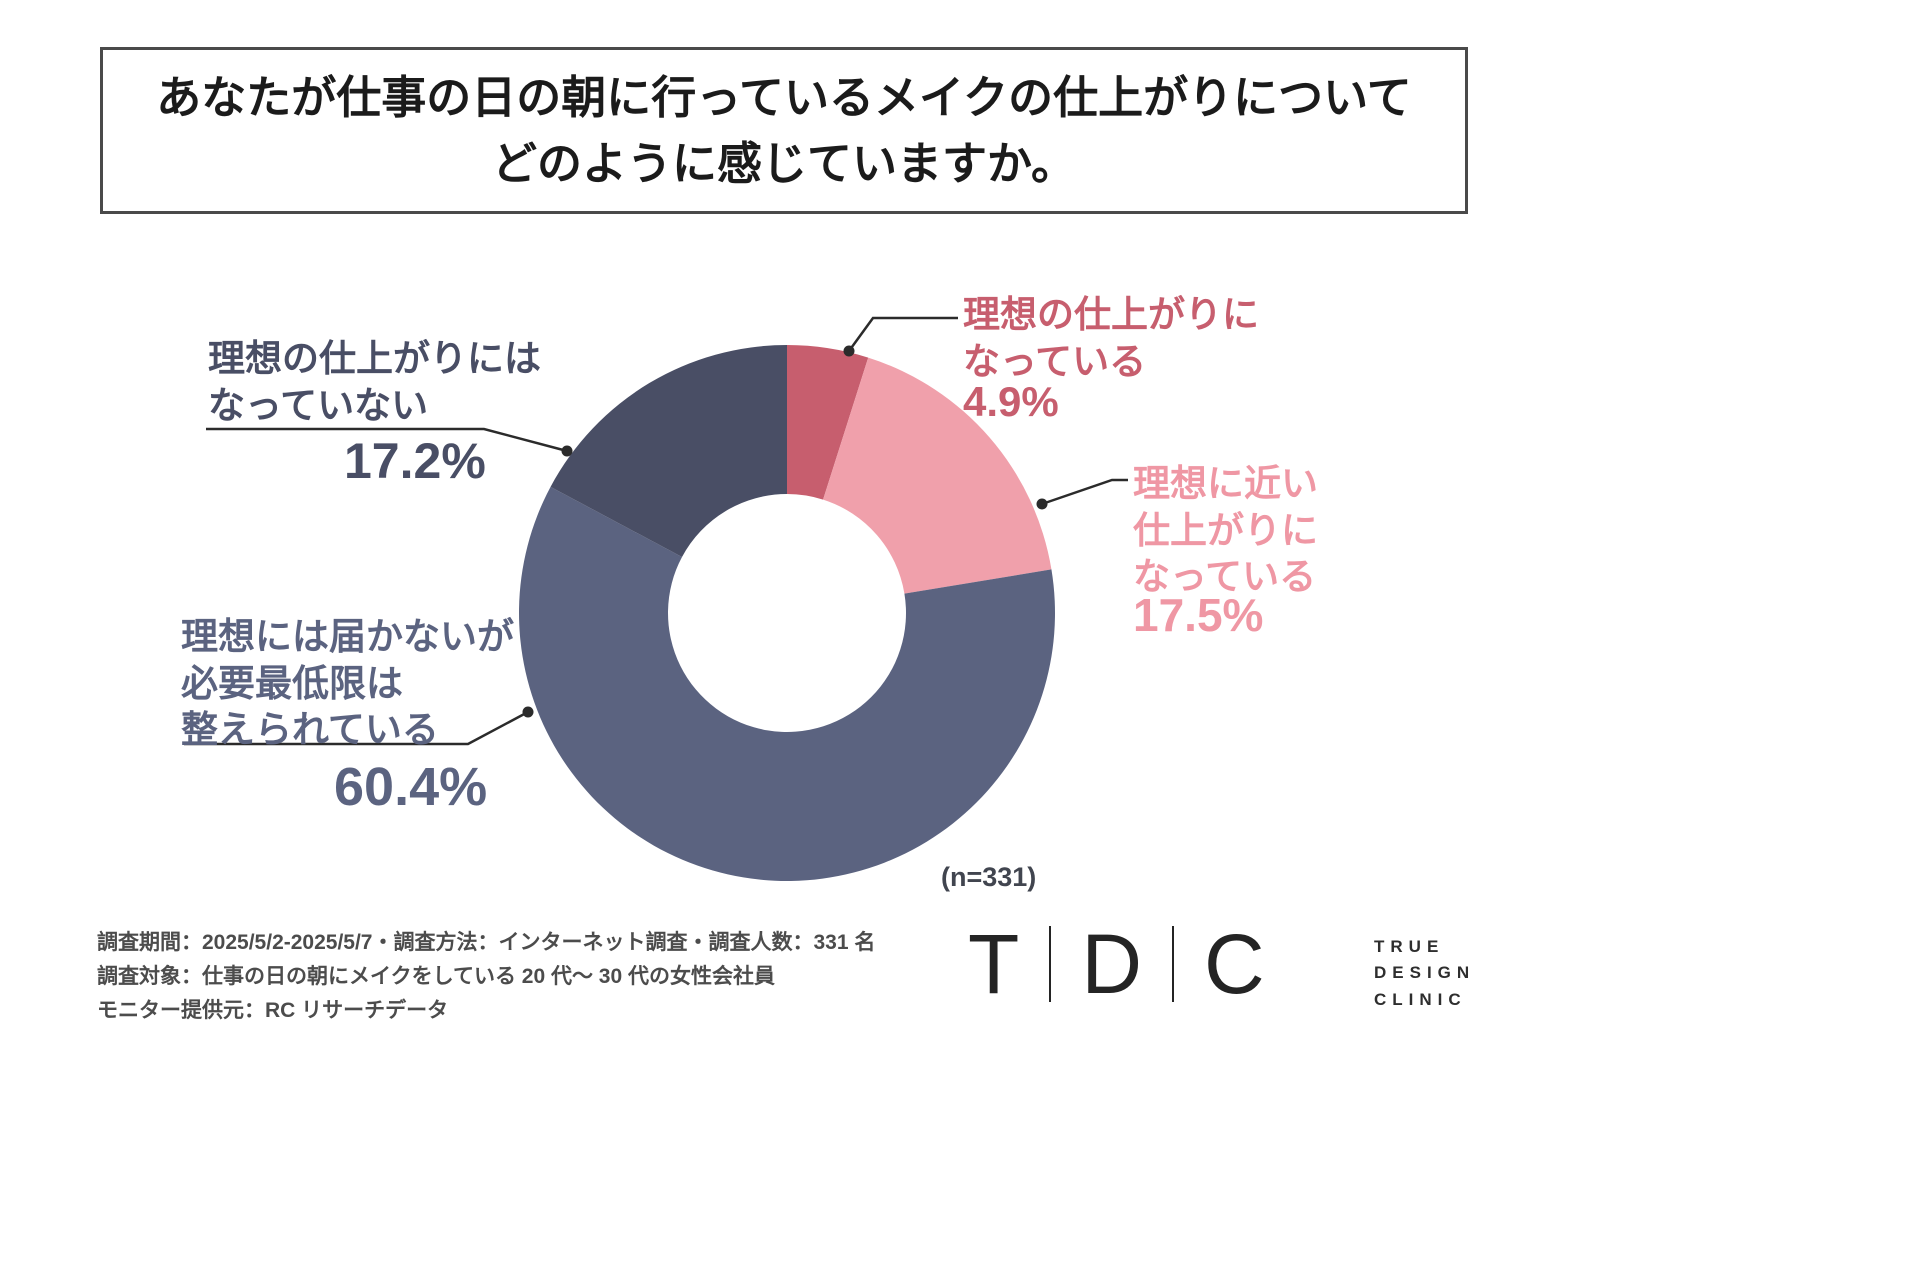  I want to click on page-title-line-2: どのように感じていますか。, so click(784, 163).